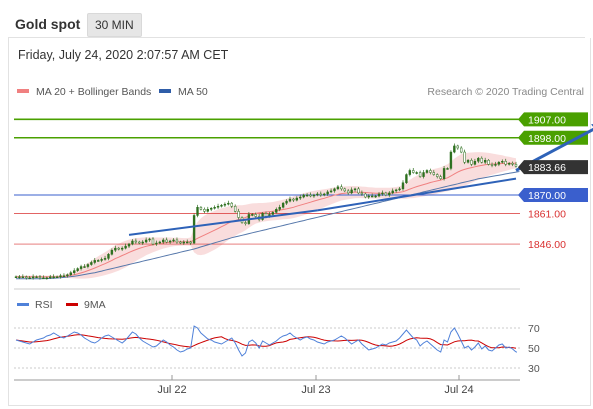 This screenshot has height=409, width=593. What do you see at coordinates (95, 305) in the screenshot?
I see `legend-label-9ma: 9MA` at bounding box center [95, 305].